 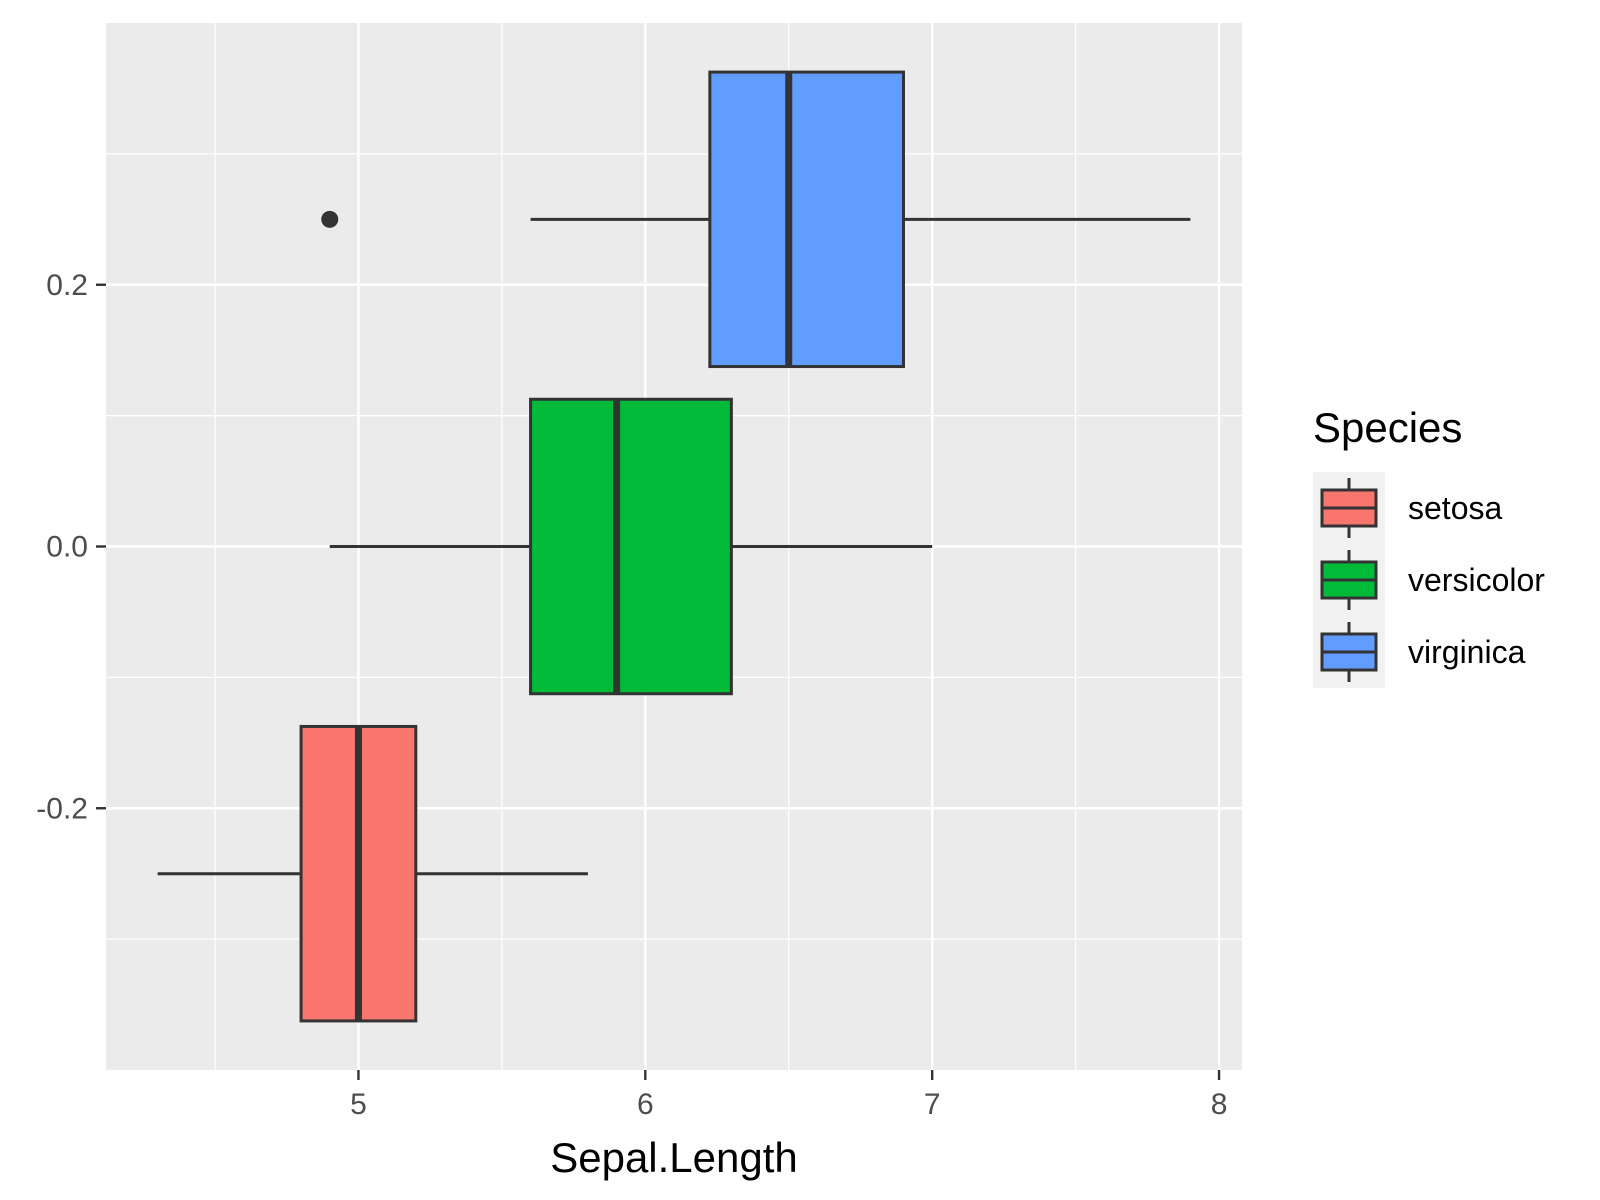 What do you see at coordinates (1349, 508) in the screenshot?
I see `legend-key-setosa` at bounding box center [1349, 508].